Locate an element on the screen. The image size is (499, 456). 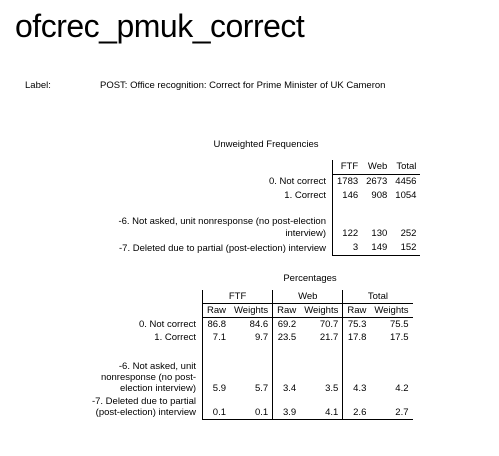
percentages-title: Percentages is located at coordinates (310, 278).